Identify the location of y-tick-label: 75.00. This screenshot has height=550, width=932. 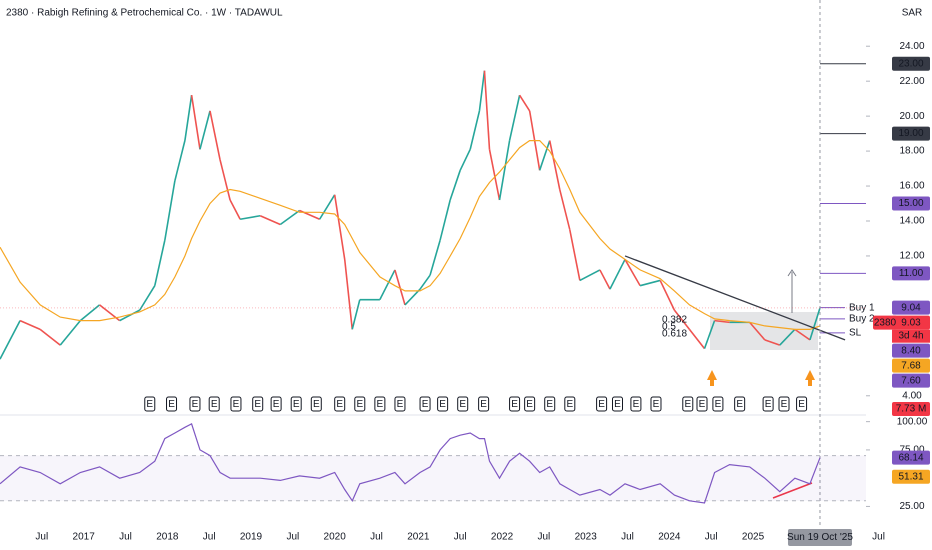
(911, 450).